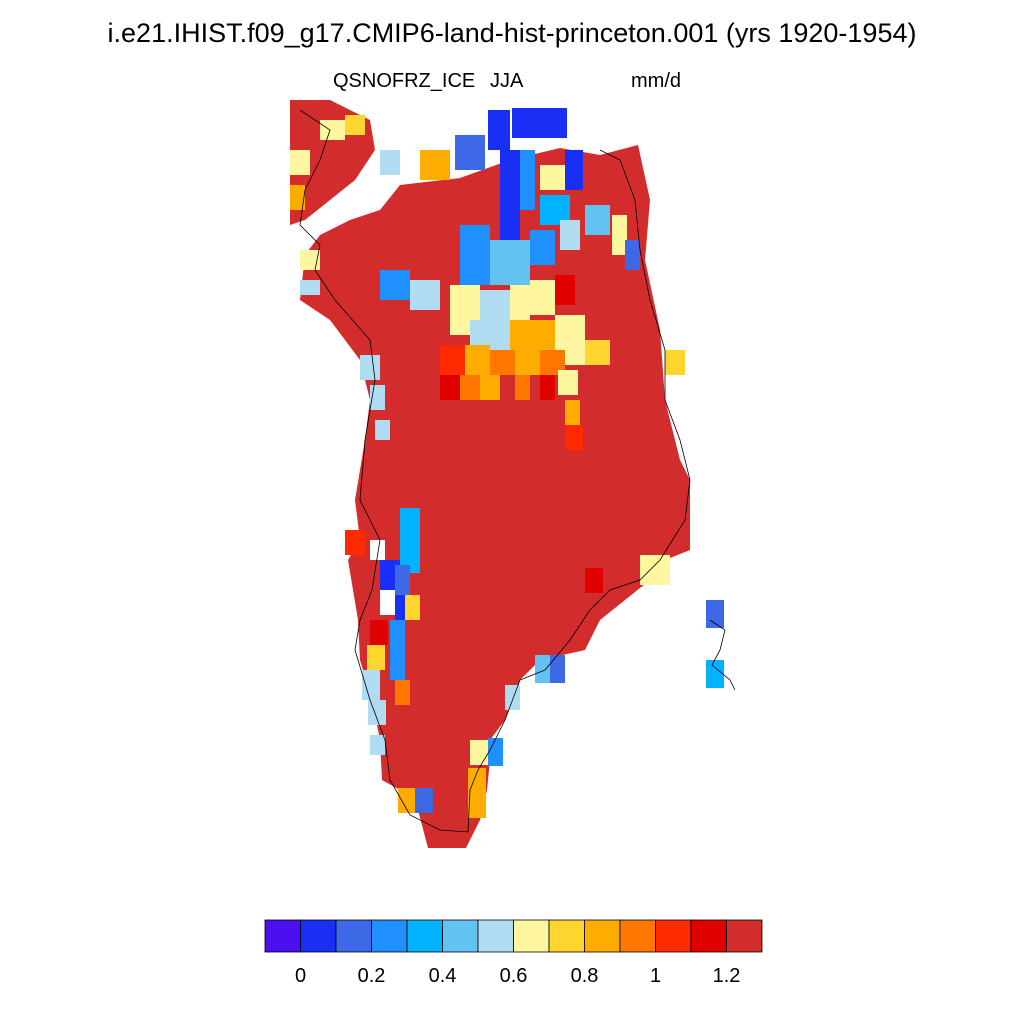 This screenshot has width=1024, height=1024. I want to click on colorbar-tick-label: 0.8, so click(585, 976).